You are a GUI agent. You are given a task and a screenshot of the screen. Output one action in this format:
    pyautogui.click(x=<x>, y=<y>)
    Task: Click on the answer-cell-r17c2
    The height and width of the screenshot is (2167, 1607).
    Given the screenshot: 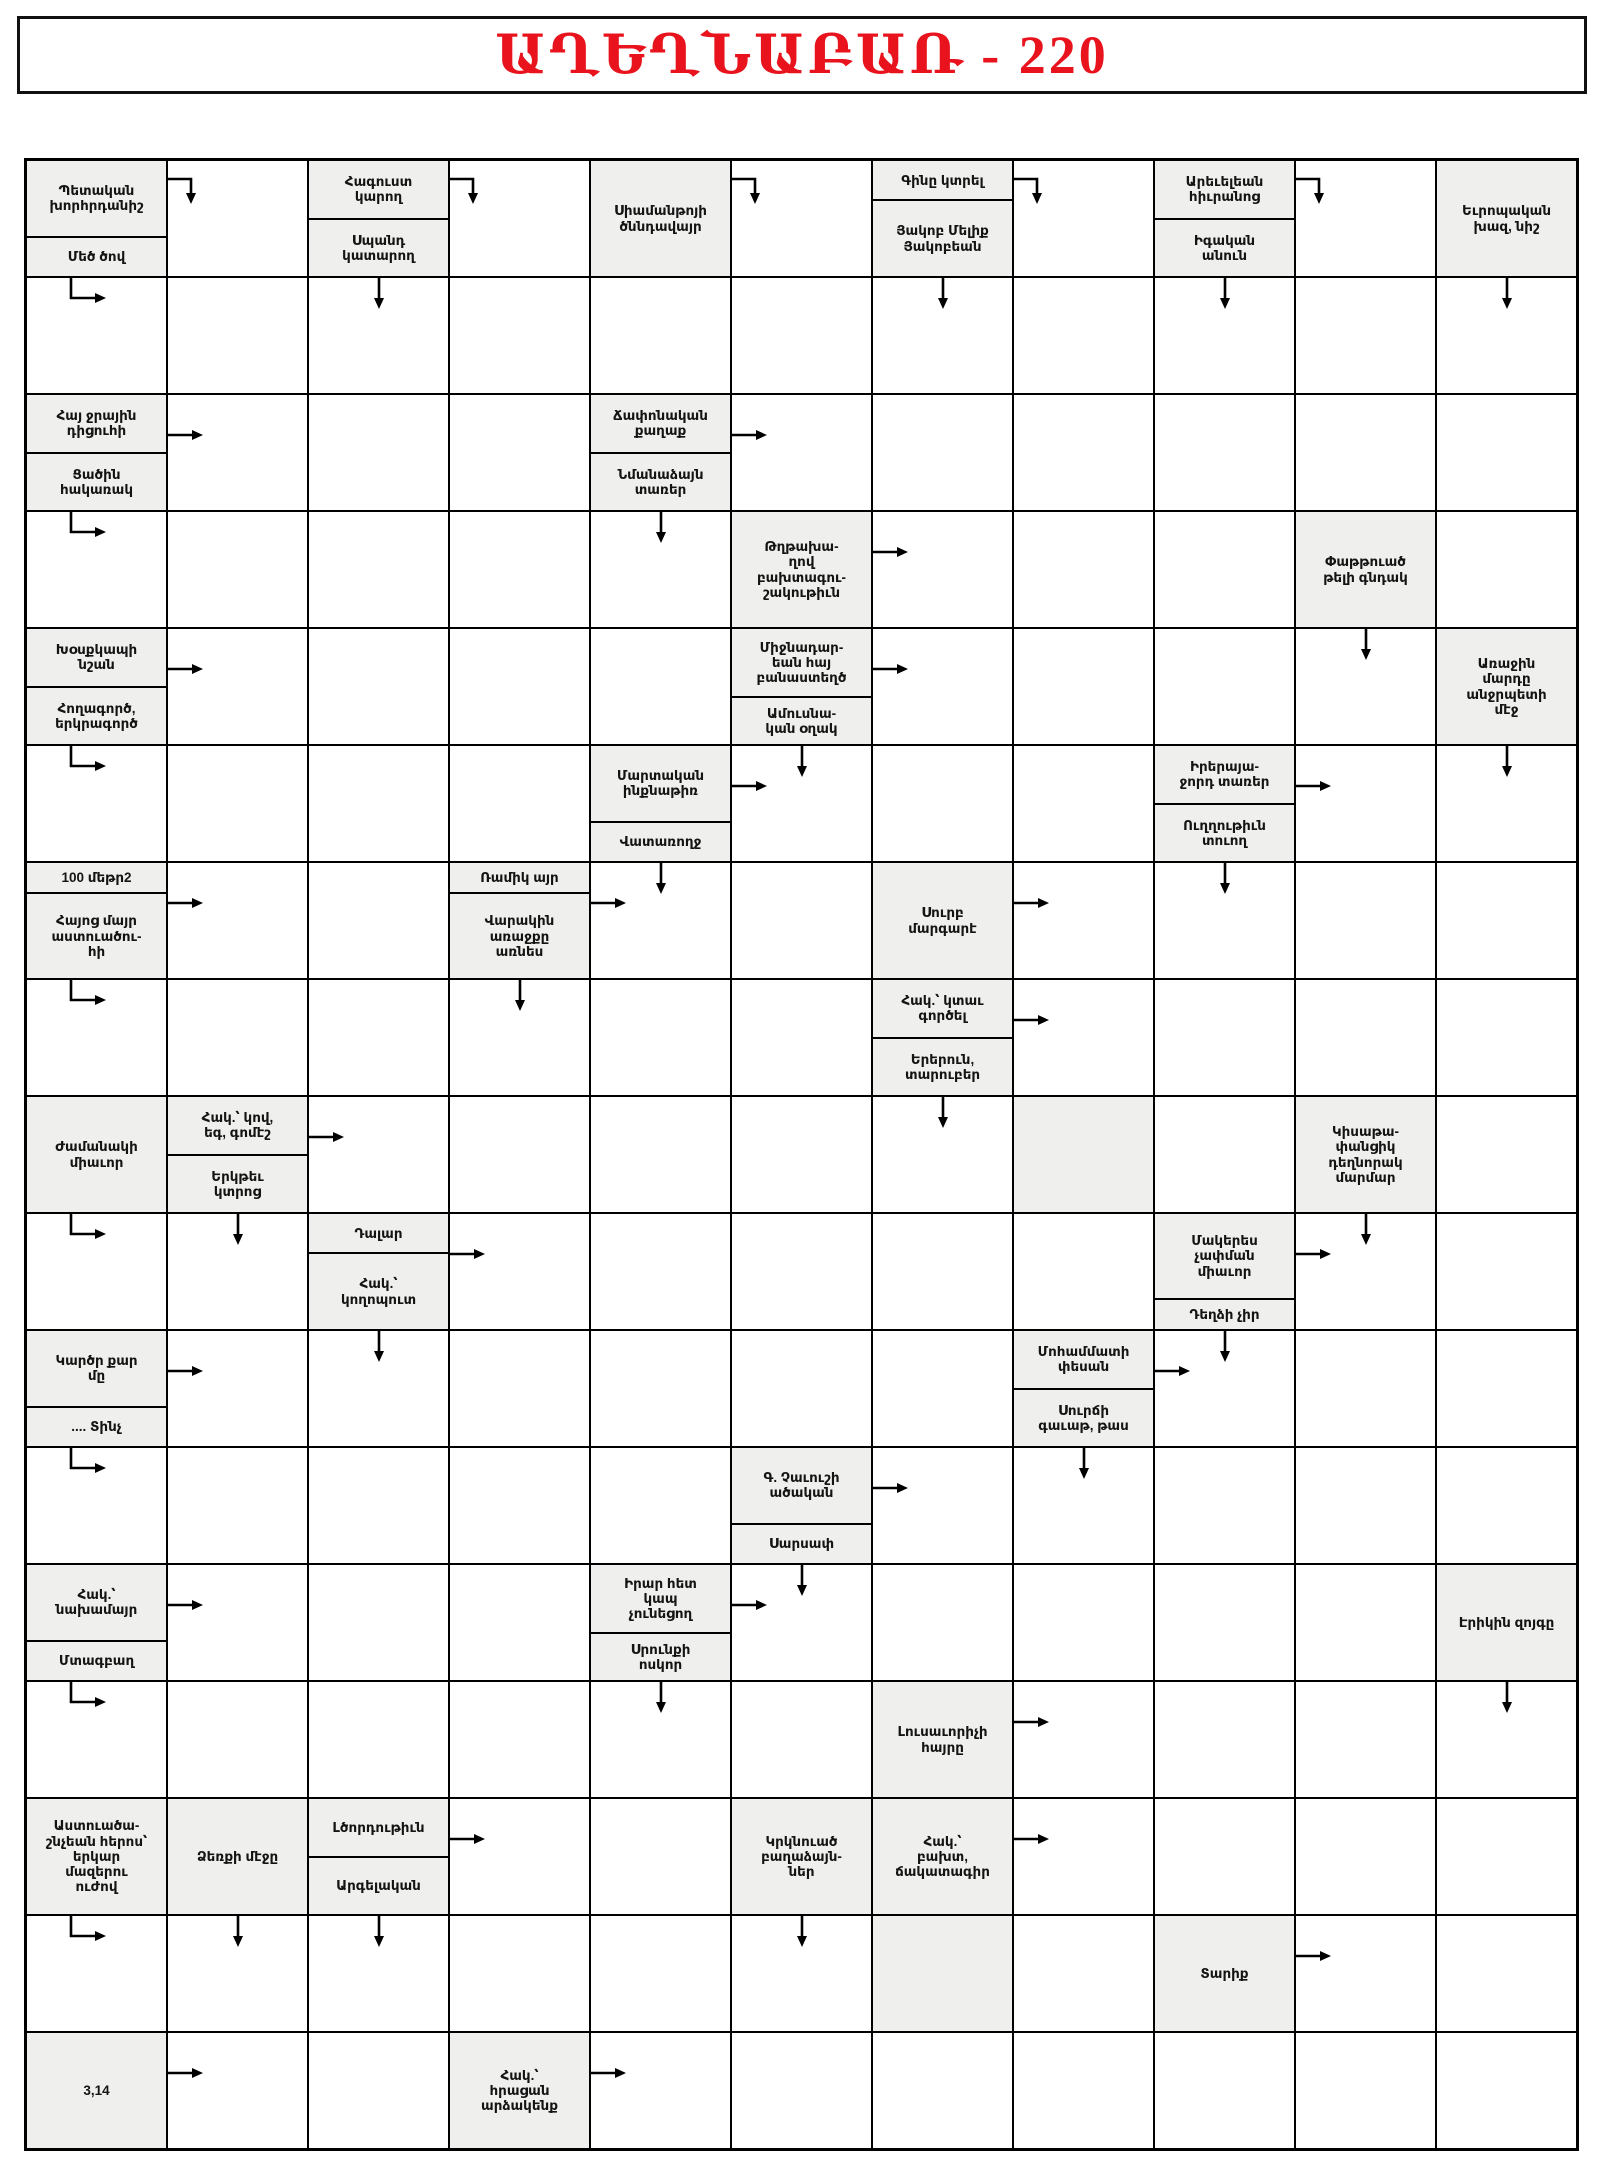 What is the action you would take?
    pyautogui.click(x=237, y=2090)
    